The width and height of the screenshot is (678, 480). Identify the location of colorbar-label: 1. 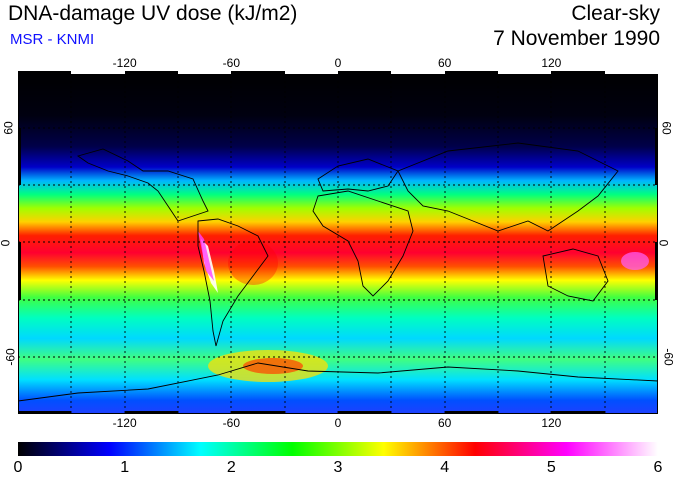
(125, 467).